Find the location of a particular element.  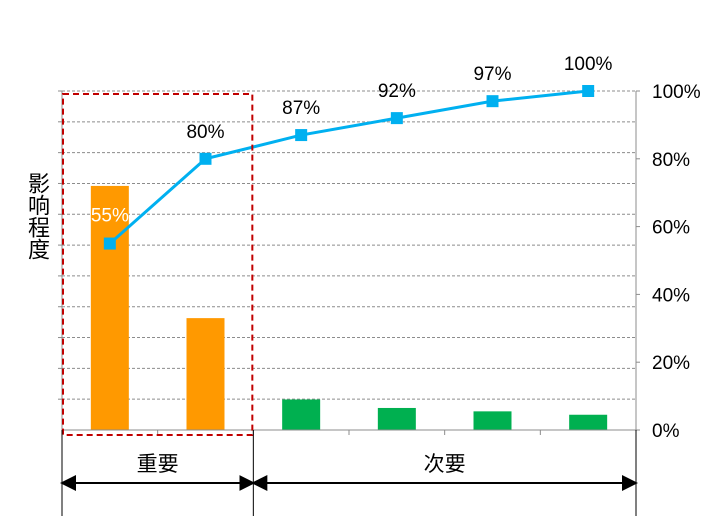

group-axis: 重要 次要 is located at coordinates (349, 473).